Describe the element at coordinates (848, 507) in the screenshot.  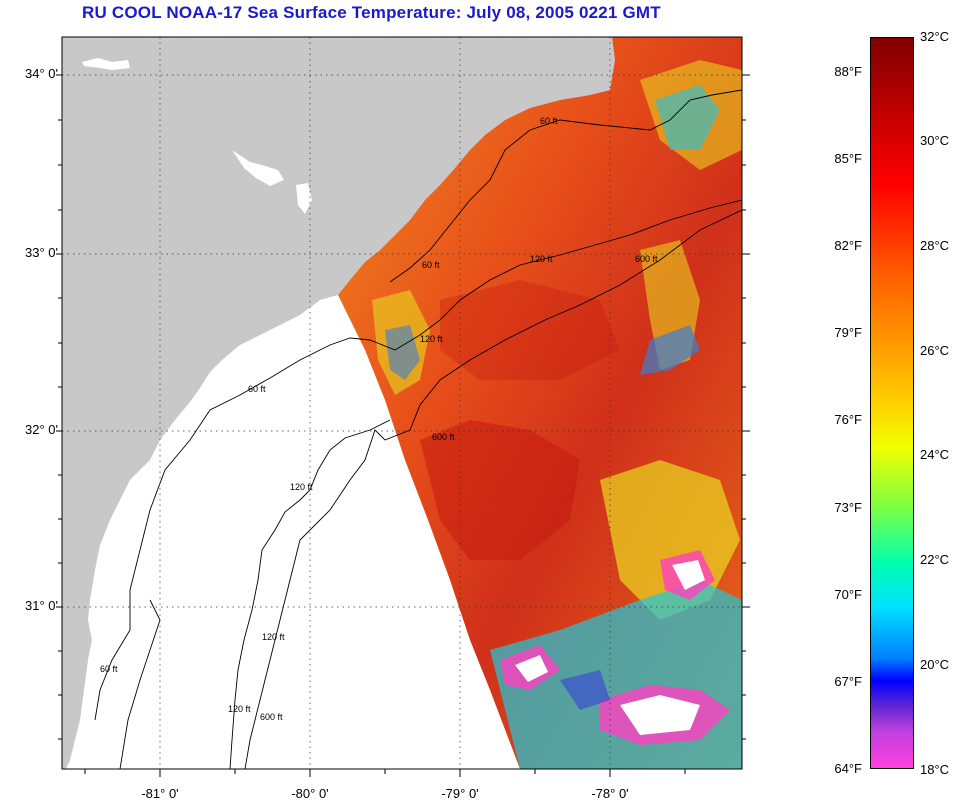
I see `colorbar-f-label: 73°F` at that location.